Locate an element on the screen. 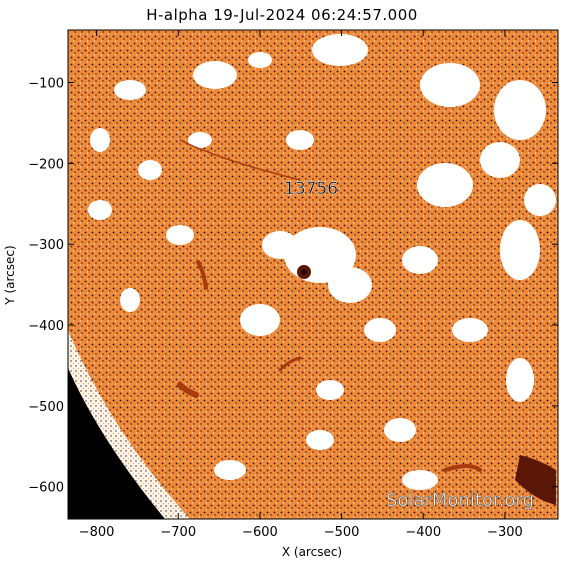 The width and height of the screenshot is (564, 564). image-title: H-alpha 19-Jul-2024 06:24:57.000 is located at coordinates (282, 15).